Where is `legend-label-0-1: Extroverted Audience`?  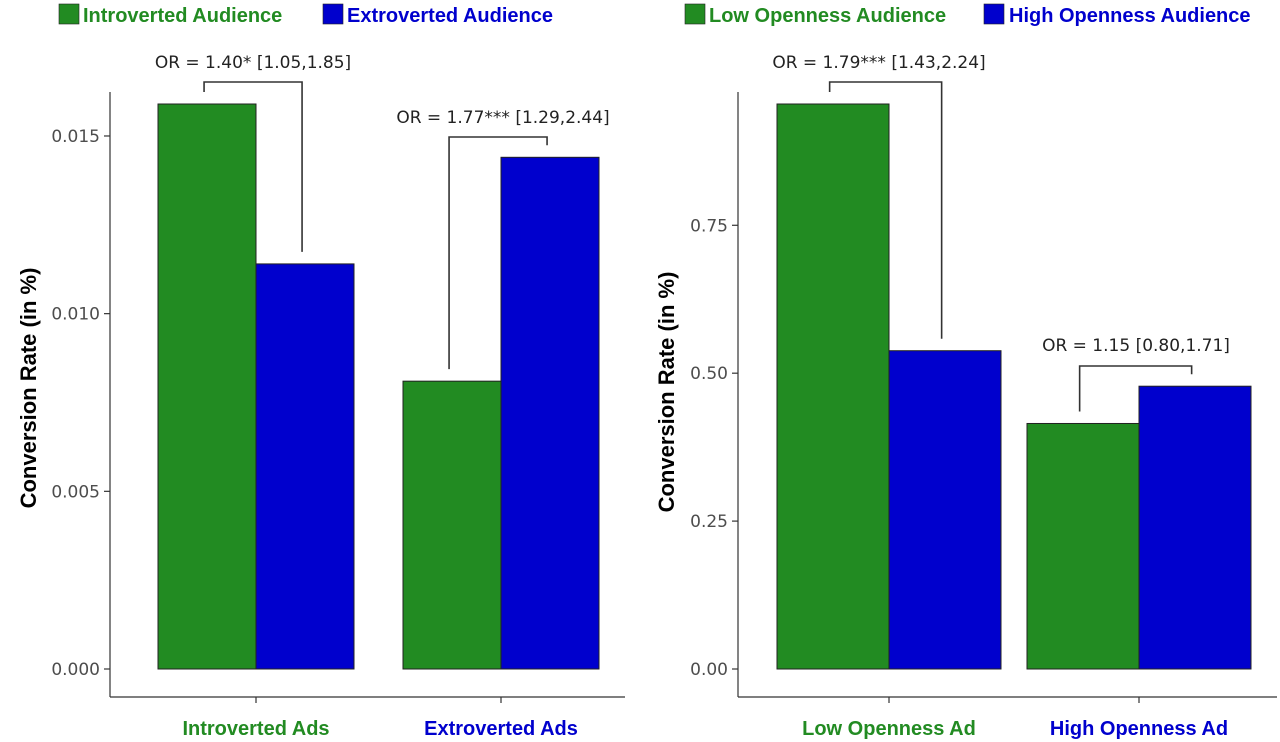
legend-label-0-1: Extroverted Audience is located at coordinates (450, 16).